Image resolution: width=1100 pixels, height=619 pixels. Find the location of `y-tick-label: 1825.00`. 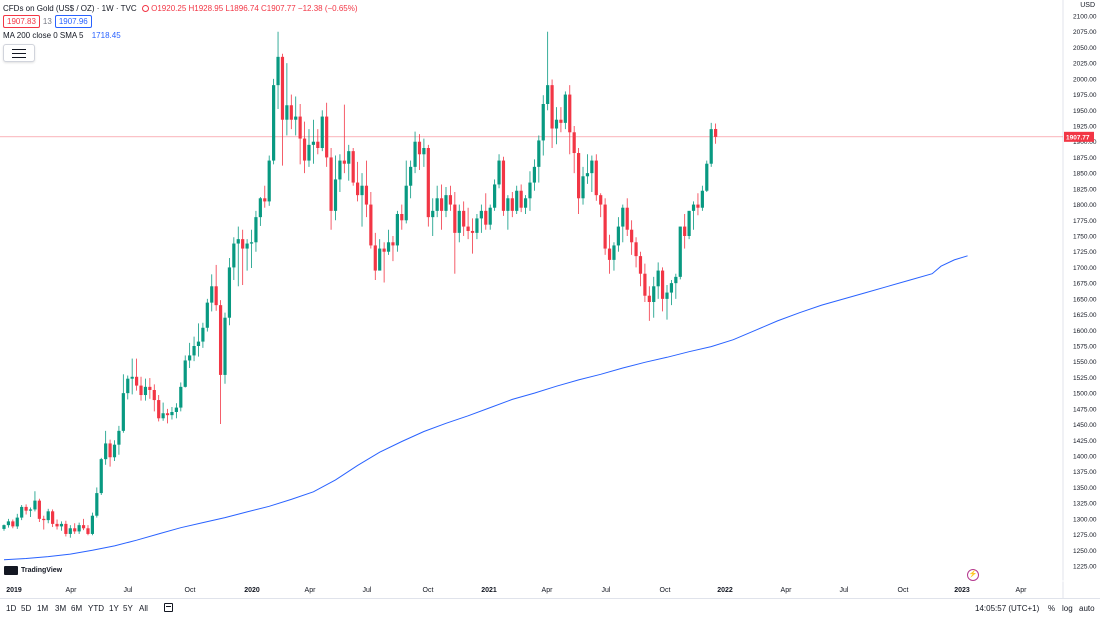

y-tick-label: 1825.00 is located at coordinates (1085, 189).